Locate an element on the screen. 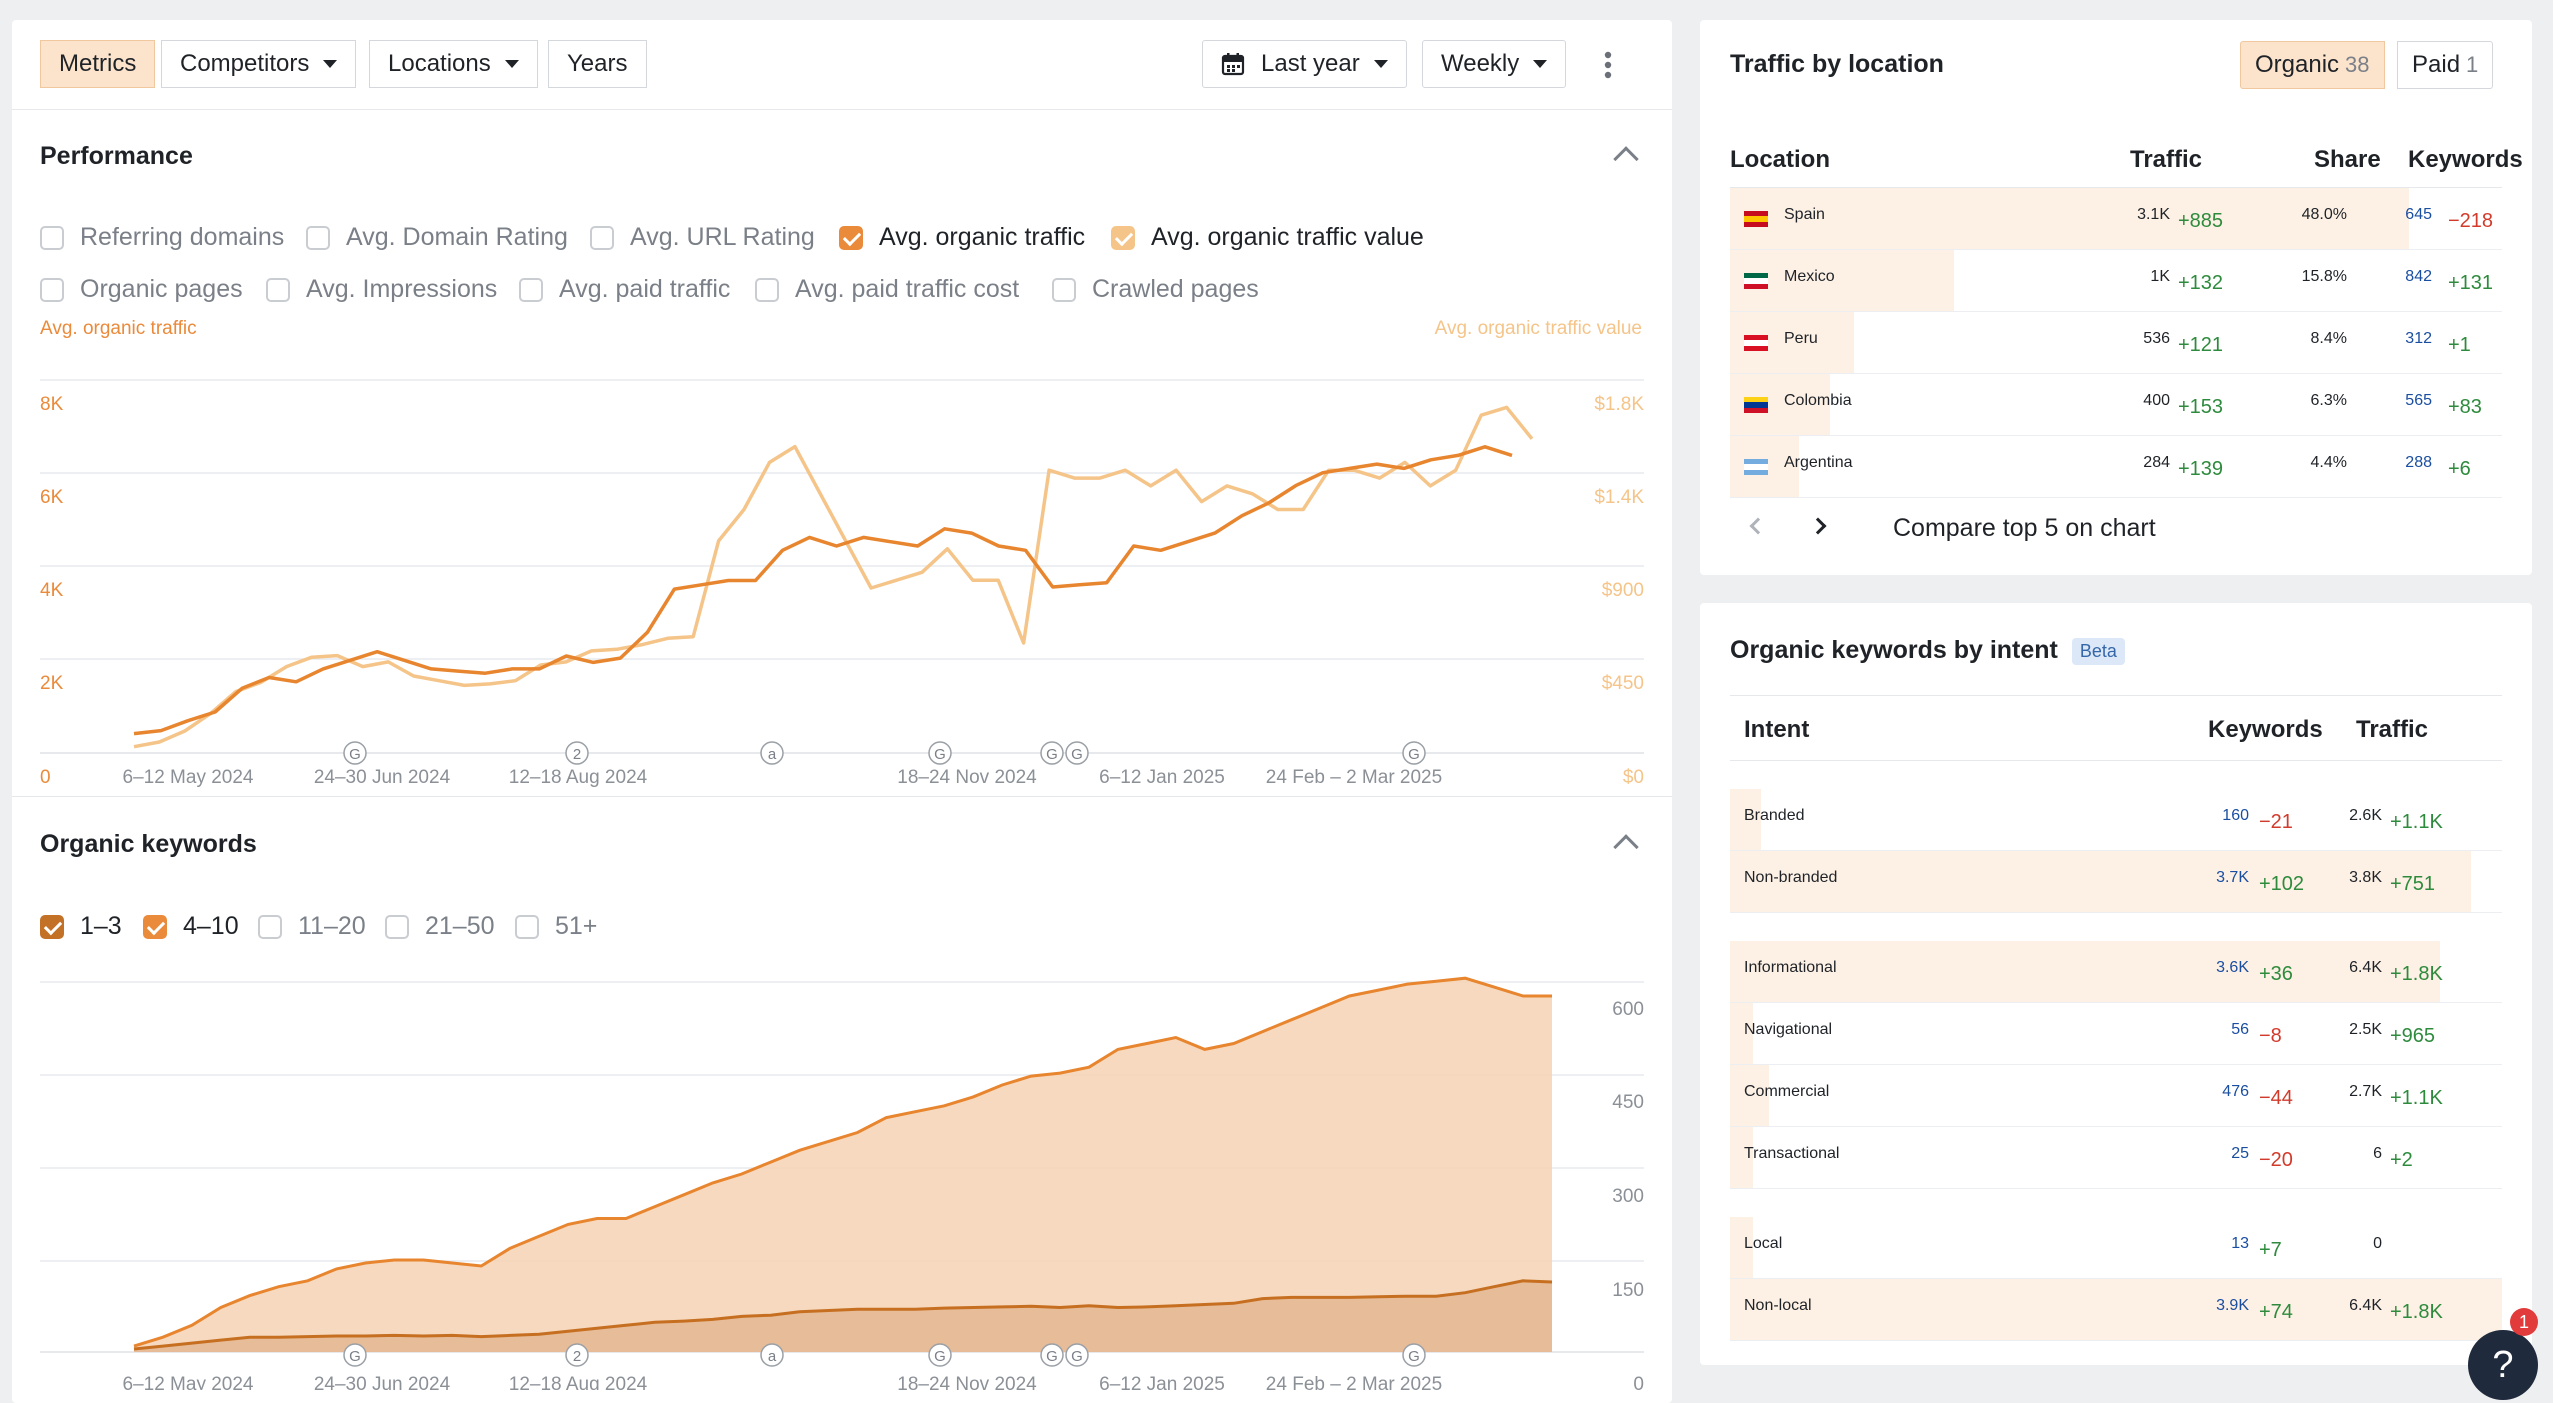 The image size is (2553, 1403). keywords-value: 25 is located at coordinates (2240, 1153).